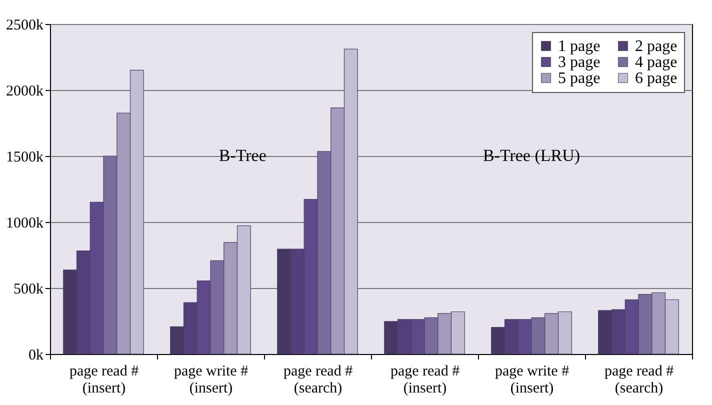 This screenshot has width=712, height=405. I want to click on annotation: B-Tree, so click(242, 155).